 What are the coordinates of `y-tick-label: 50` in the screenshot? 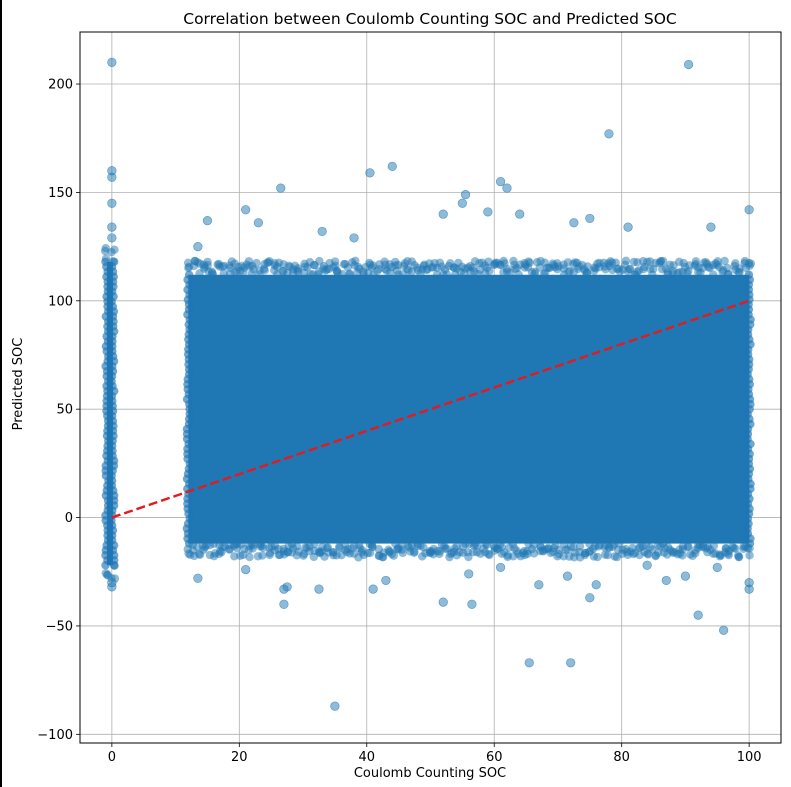 It's located at (64, 410).